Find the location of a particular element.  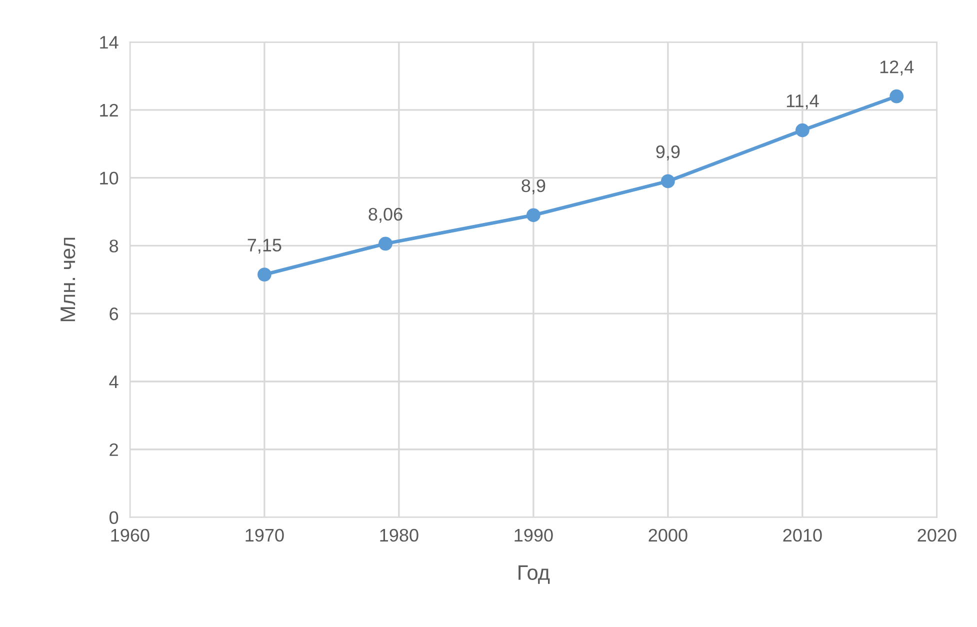

y-tick-label: 6 is located at coordinates (114, 314).